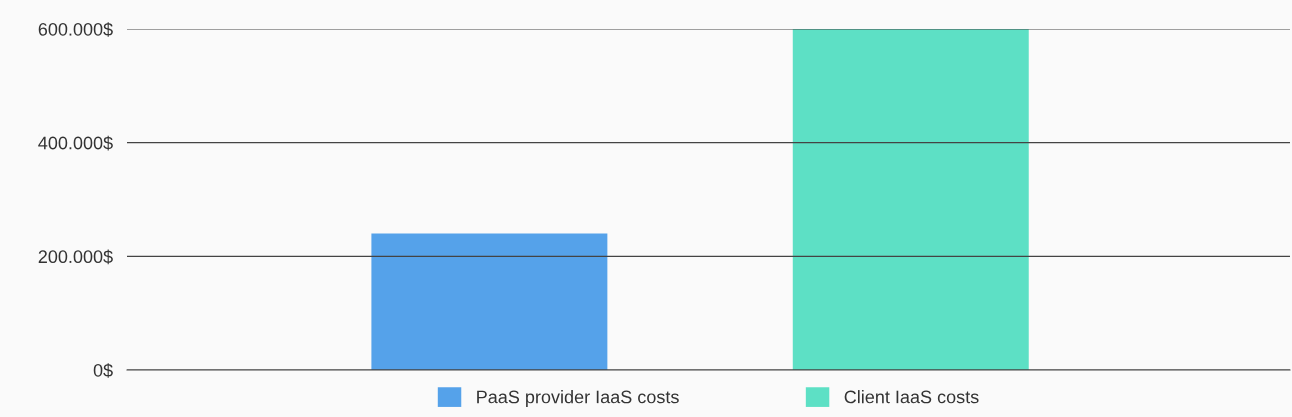 This screenshot has width=1292, height=417. Describe the element at coordinates (75, 143) in the screenshot. I see `y-tick-label: 400.000$` at that location.